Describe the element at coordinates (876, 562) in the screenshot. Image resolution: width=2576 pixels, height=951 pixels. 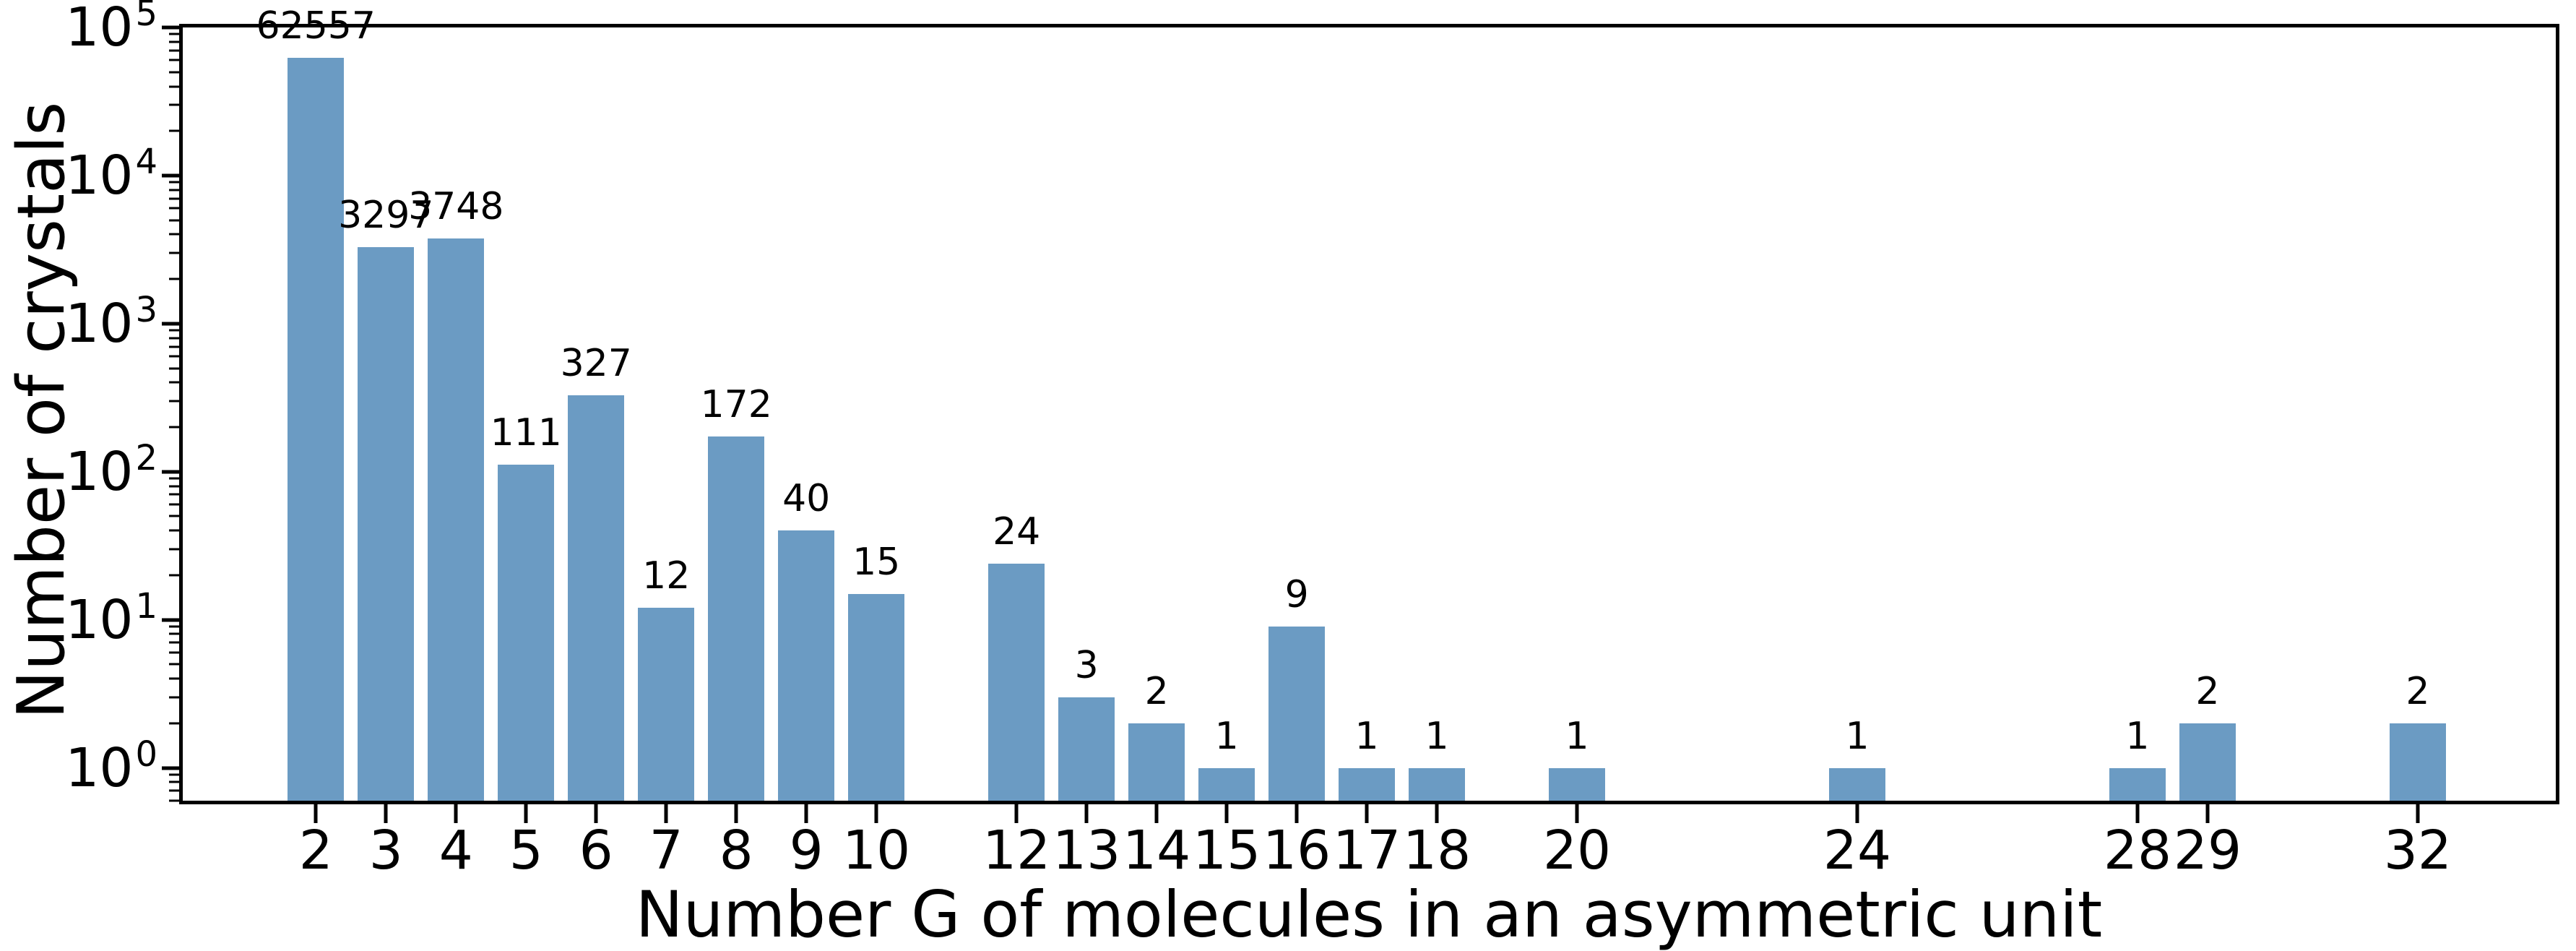
I see `bar-value-label: 15` at that location.